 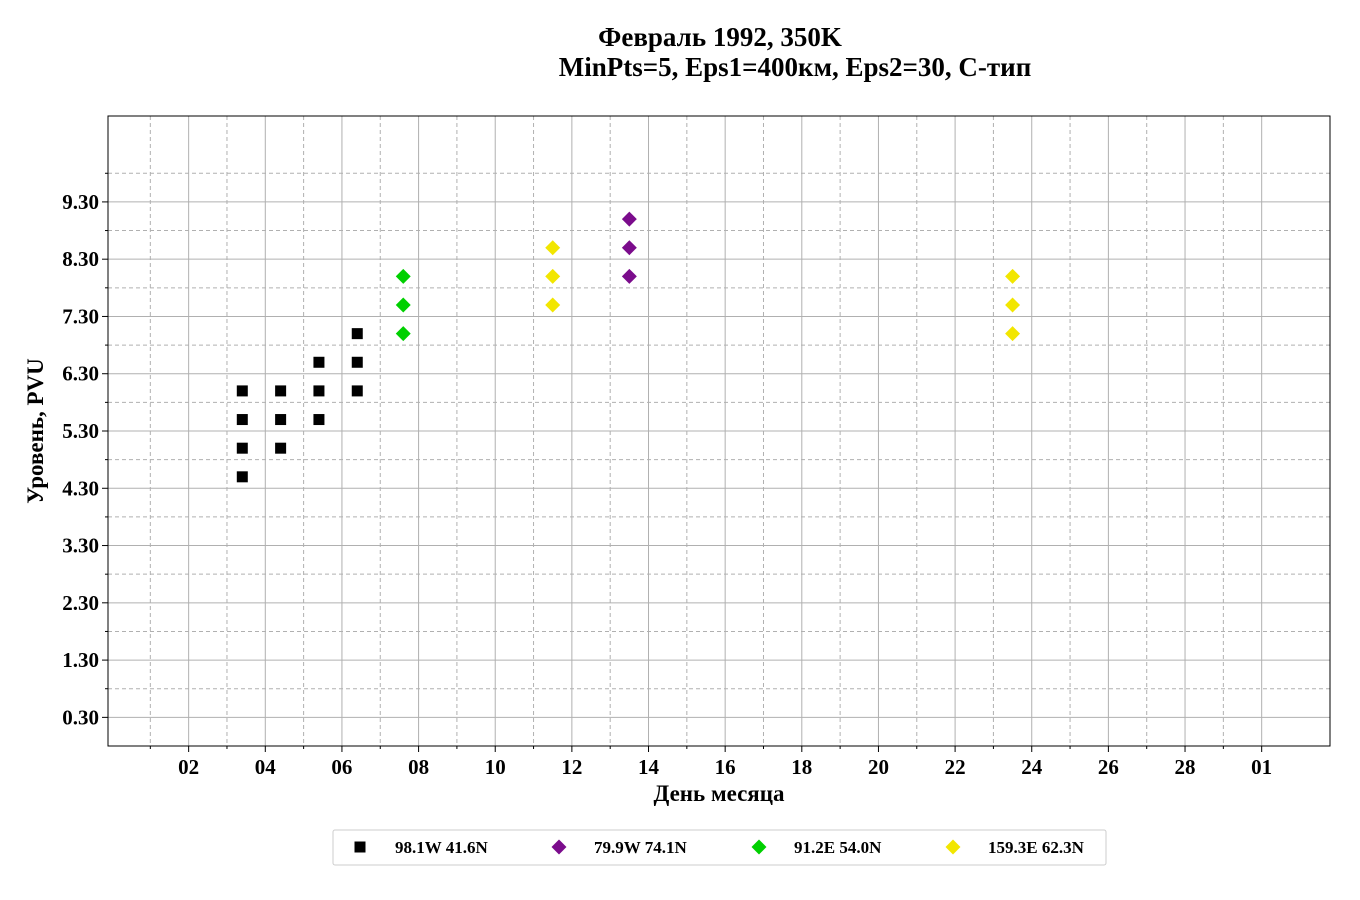 I want to click on x-tick-label: 28, so click(x=1185, y=767).